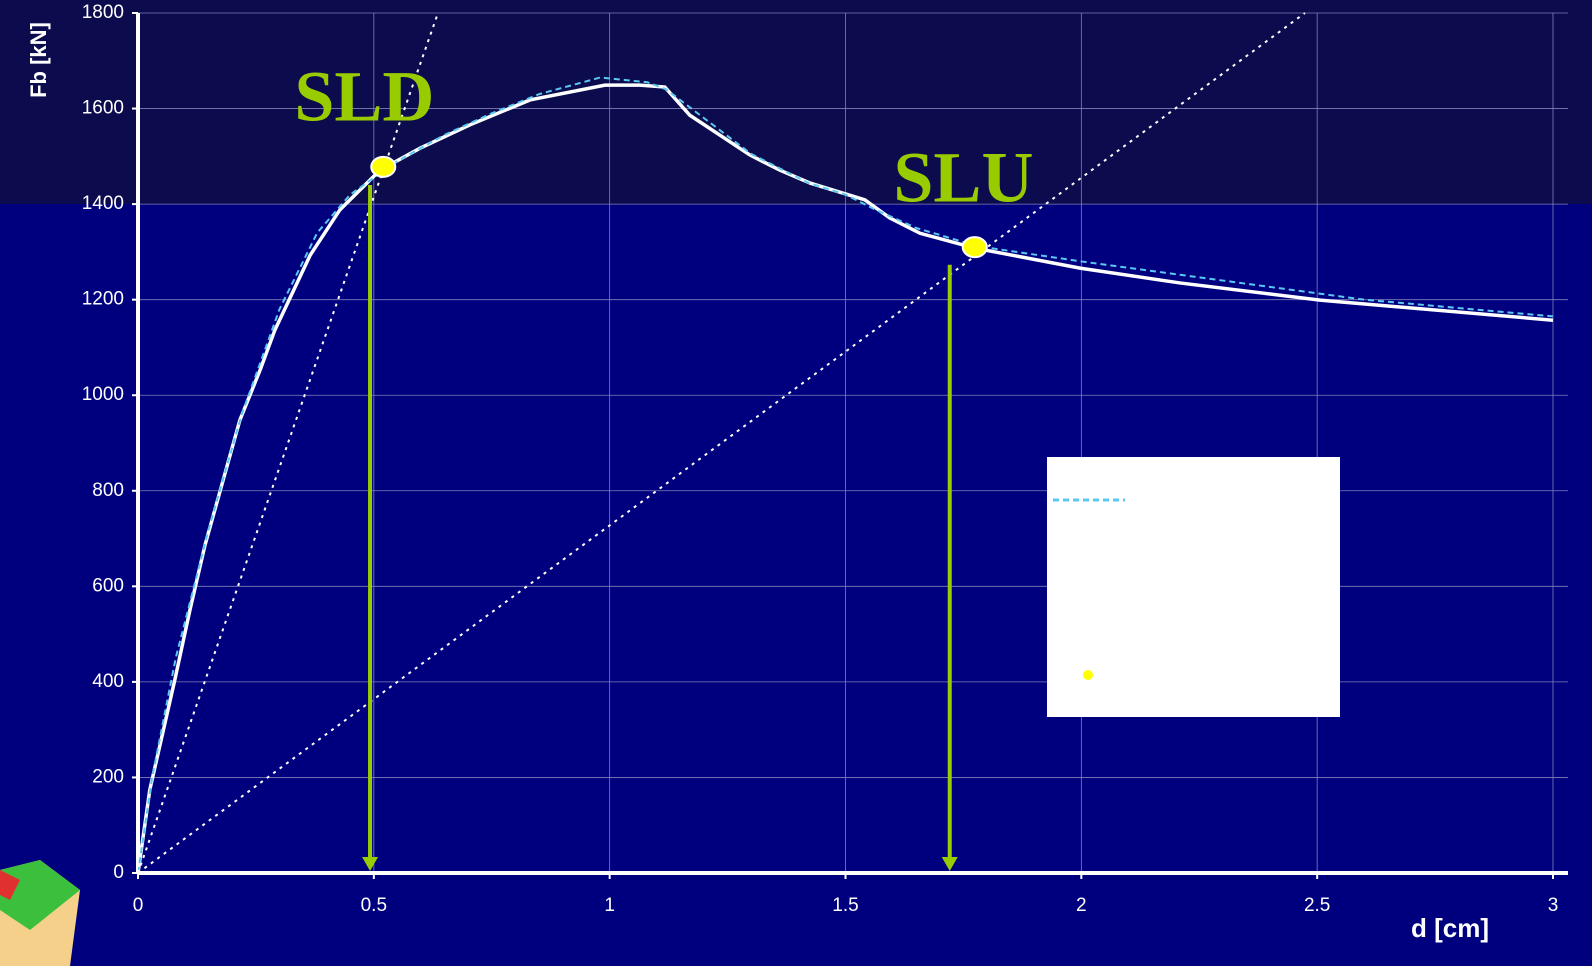 The height and width of the screenshot is (966, 1592). Describe the element at coordinates (374, 905) in the screenshot. I see `x-tick-label: 0.5` at that location.